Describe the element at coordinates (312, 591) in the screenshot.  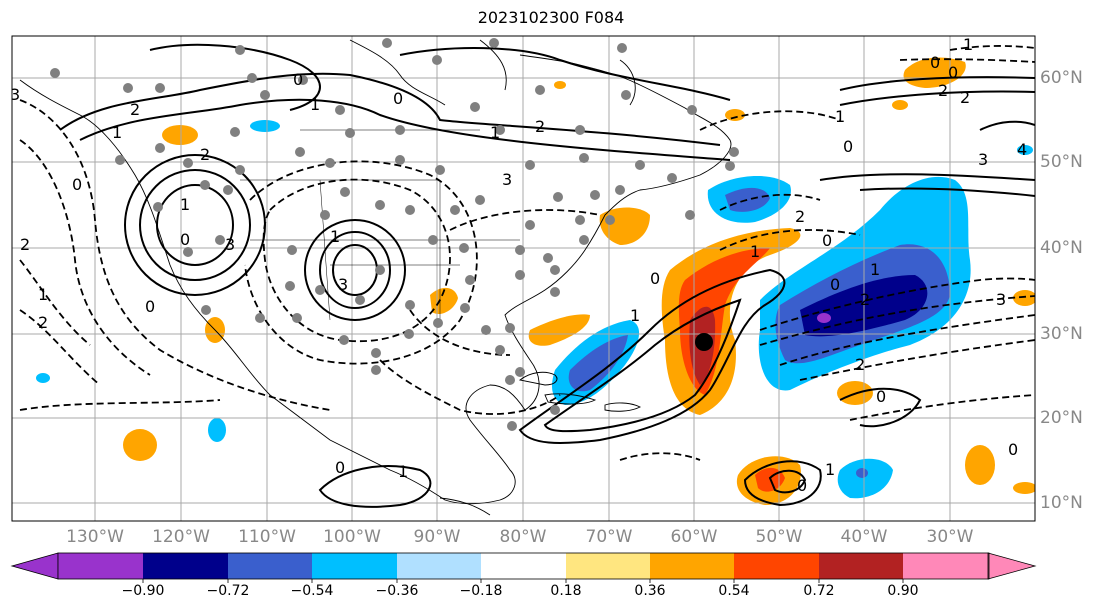
I see `colorbar-tick-label: −0.54` at that location.